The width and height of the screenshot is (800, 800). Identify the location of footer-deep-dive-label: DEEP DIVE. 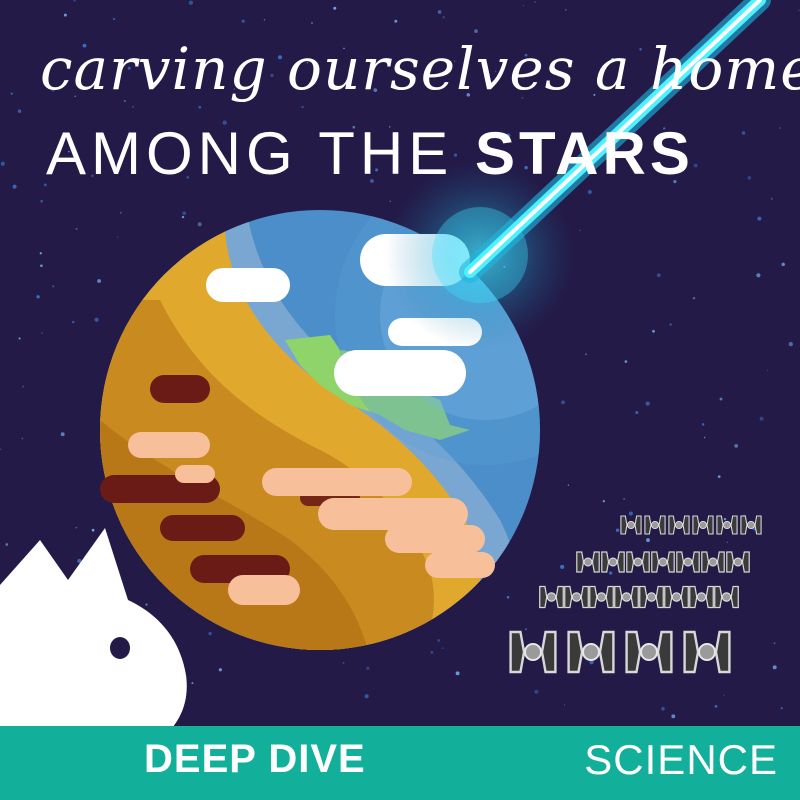
(255, 759).